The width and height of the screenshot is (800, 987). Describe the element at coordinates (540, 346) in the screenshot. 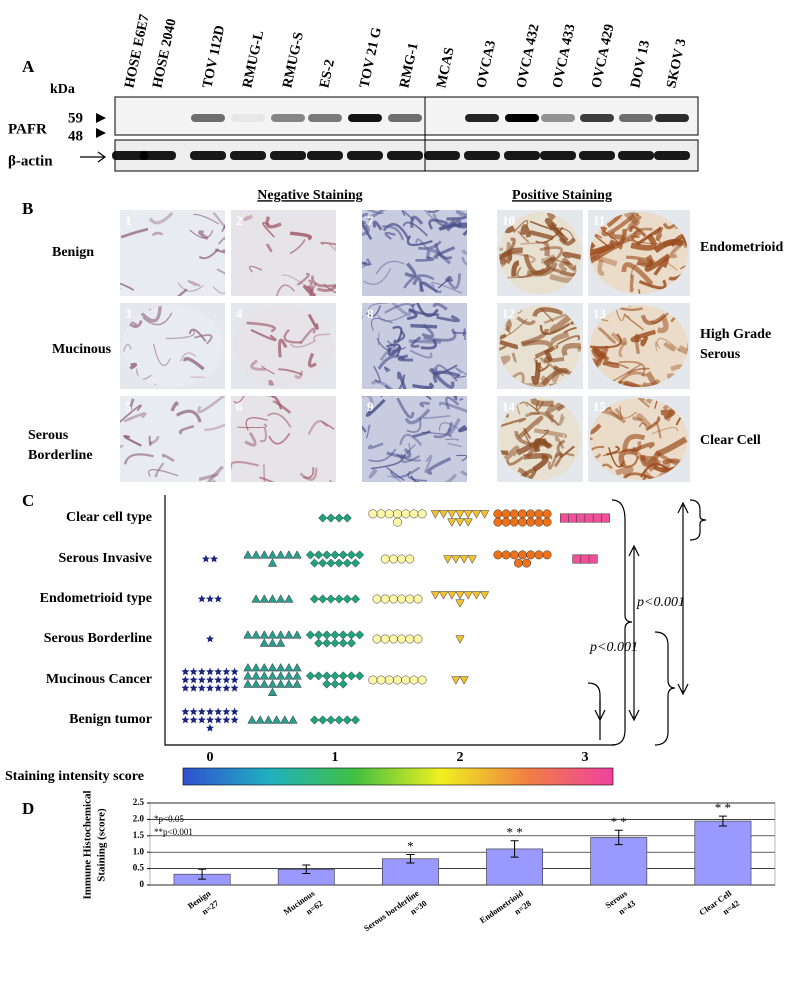

I see `histology-image: 12` at that location.